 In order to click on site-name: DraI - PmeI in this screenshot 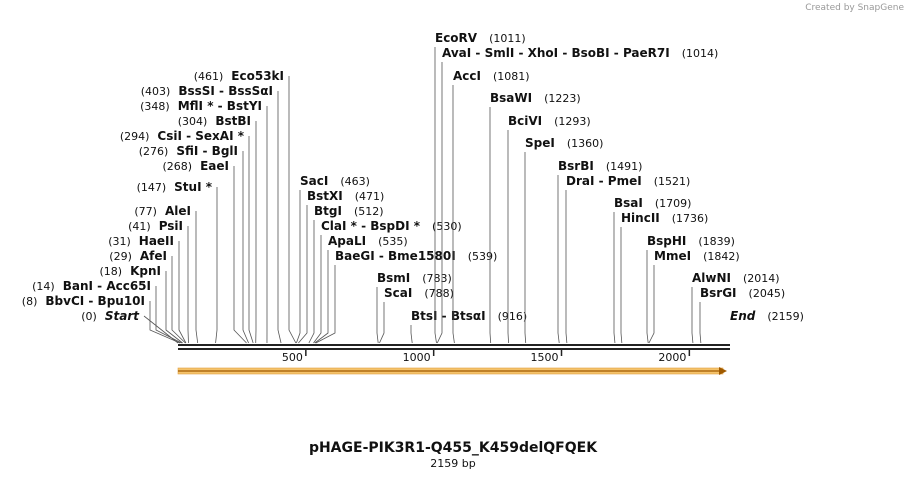, I will do `click(604, 181)`.